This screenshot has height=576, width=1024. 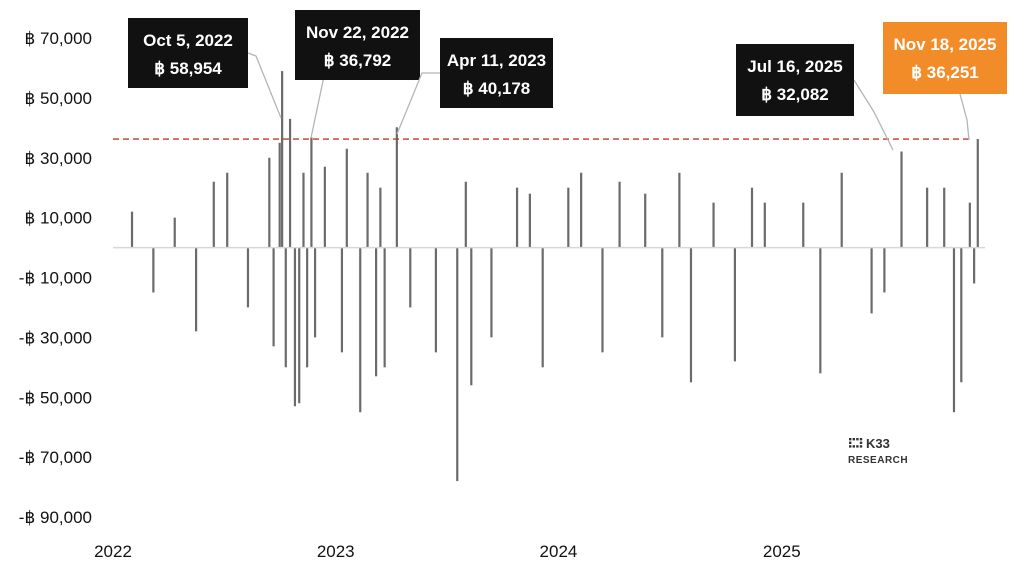 What do you see at coordinates (58, 218) in the screenshot?
I see `y-tick-label: ฿ 10,000` at bounding box center [58, 218].